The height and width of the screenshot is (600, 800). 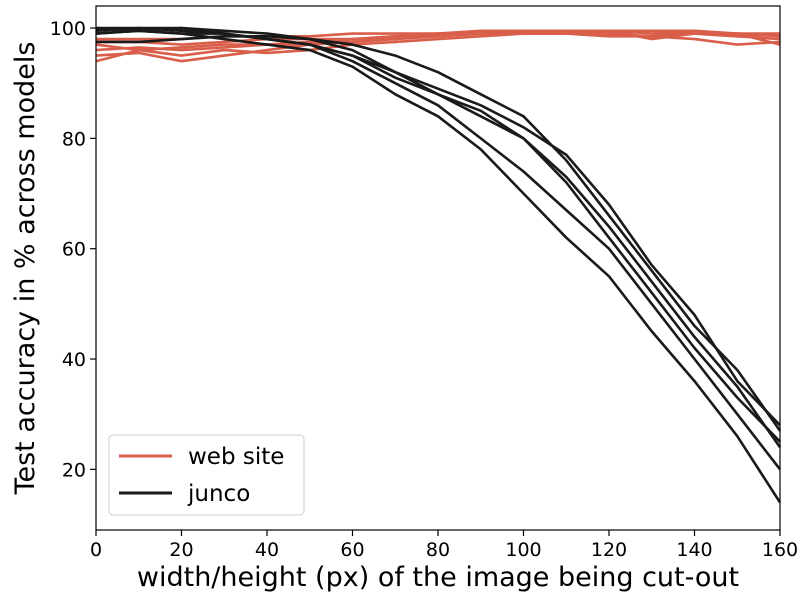 What do you see at coordinates (780, 550) in the screenshot?
I see `x-tick-label: 160` at bounding box center [780, 550].